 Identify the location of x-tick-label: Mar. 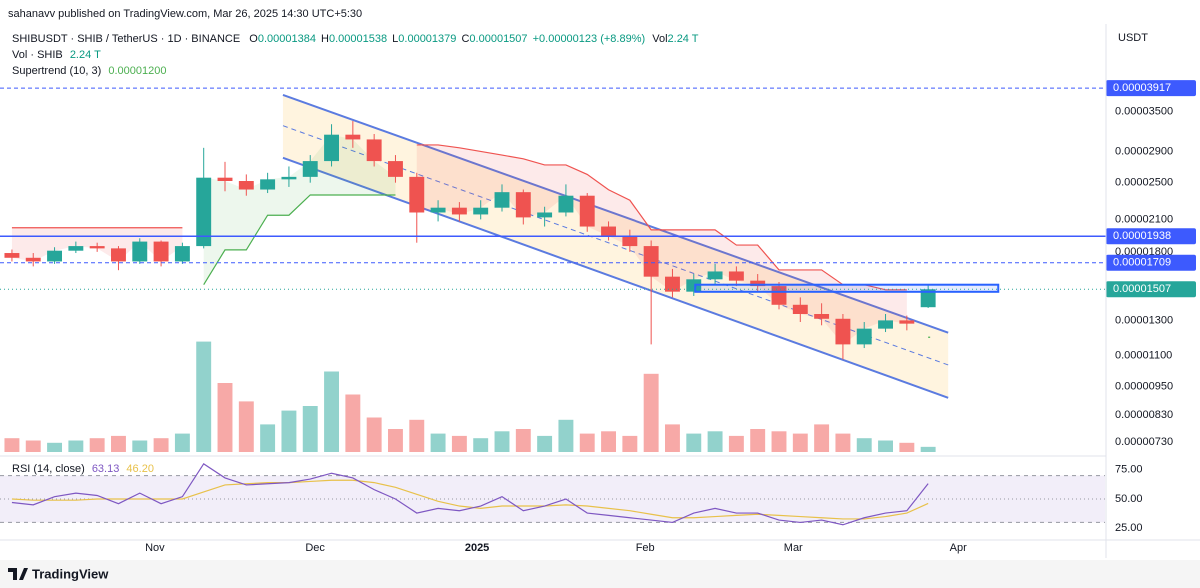
(793, 548).